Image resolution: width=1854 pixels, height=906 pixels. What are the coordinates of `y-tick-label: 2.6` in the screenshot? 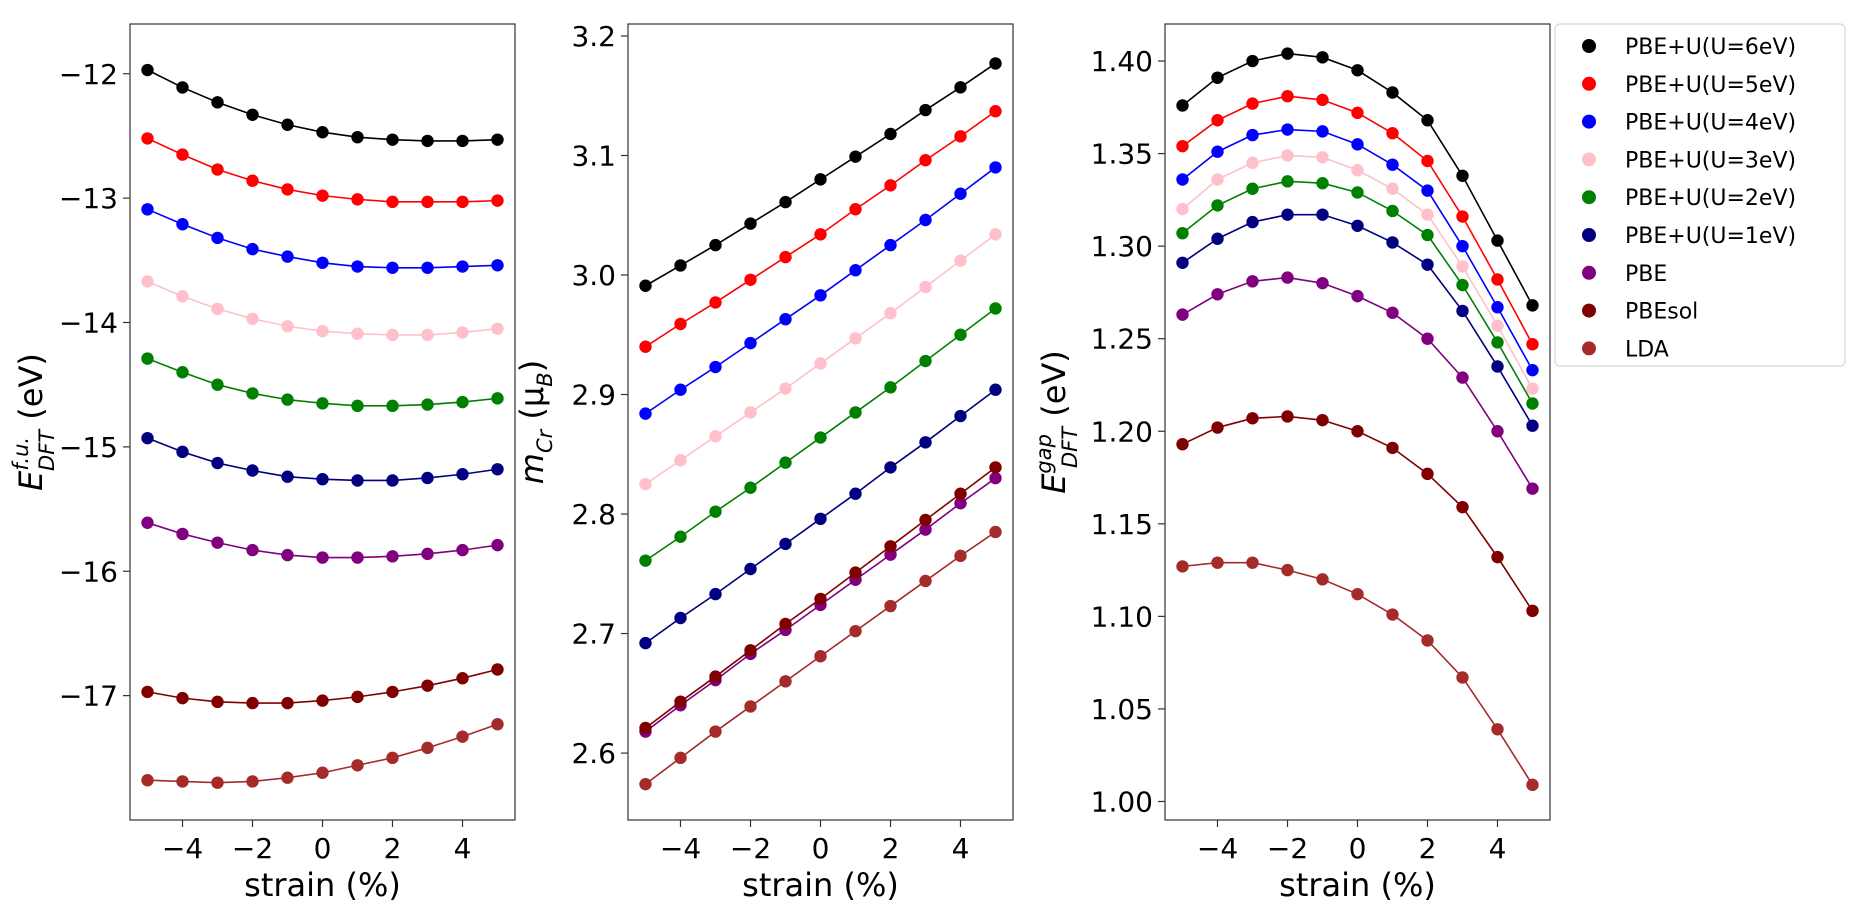 It's located at (593, 753).